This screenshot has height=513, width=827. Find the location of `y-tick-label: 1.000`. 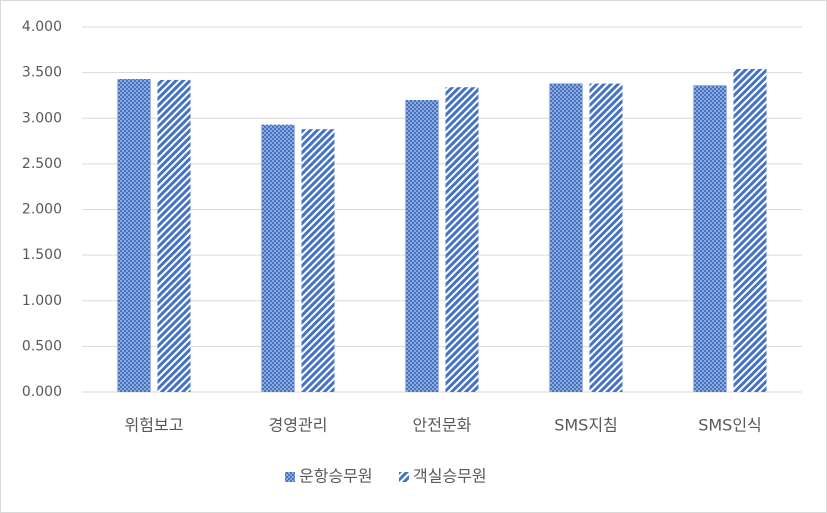

y-tick-label: 1.000 is located at coordinates (42, 301).